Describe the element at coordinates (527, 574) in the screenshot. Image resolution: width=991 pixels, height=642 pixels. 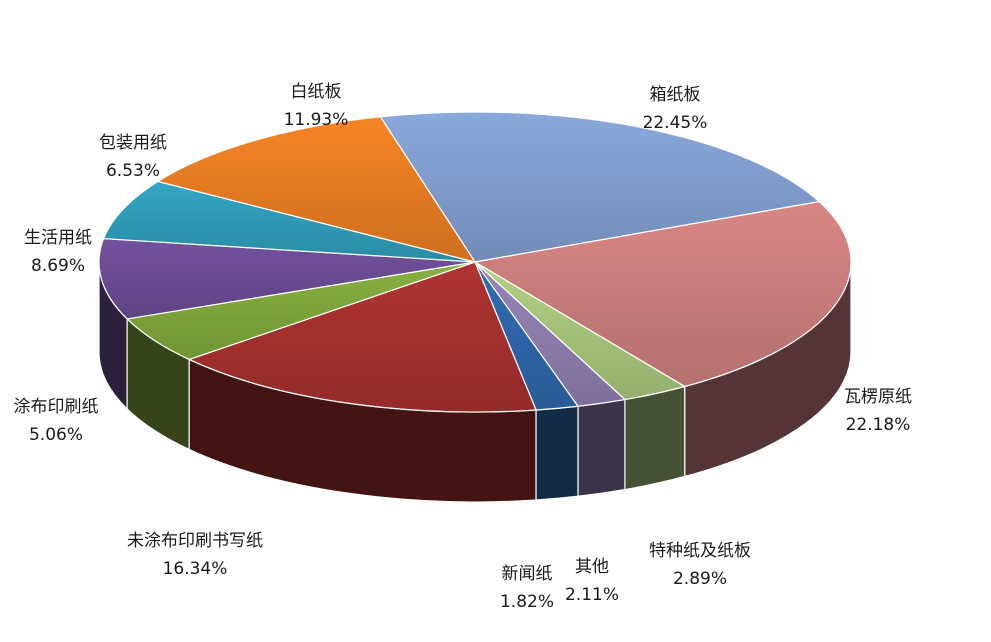
I see `slice-label-name-4: 新闻纸` at that location.